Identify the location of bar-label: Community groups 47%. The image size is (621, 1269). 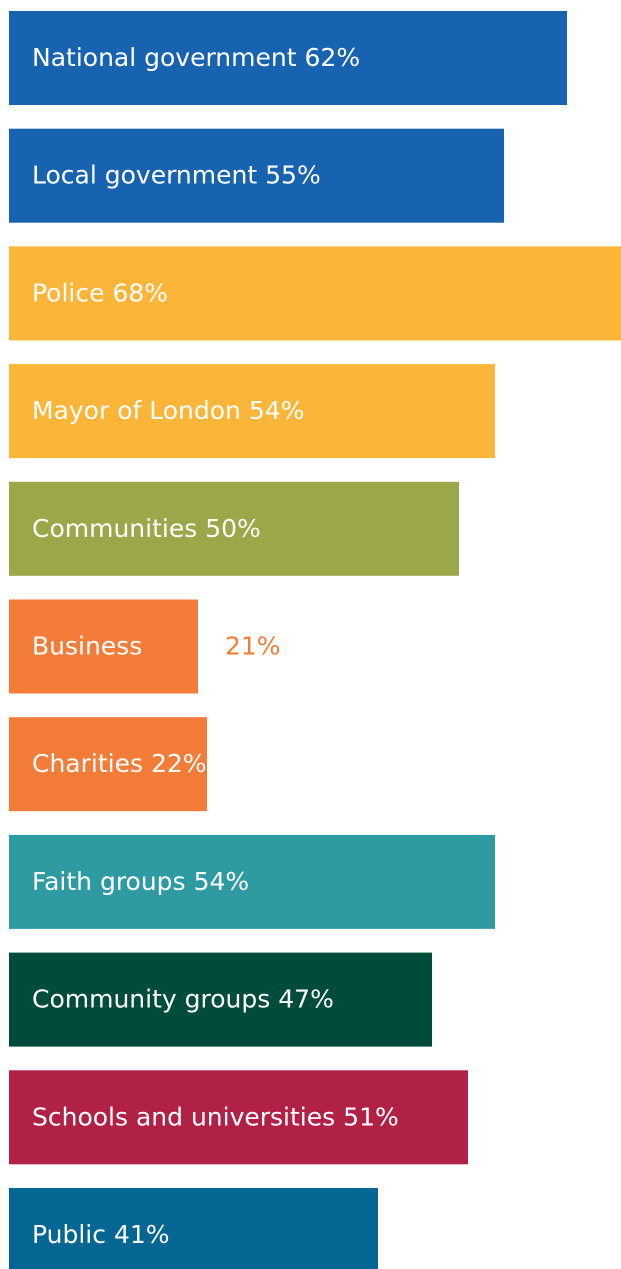
(183, 999).